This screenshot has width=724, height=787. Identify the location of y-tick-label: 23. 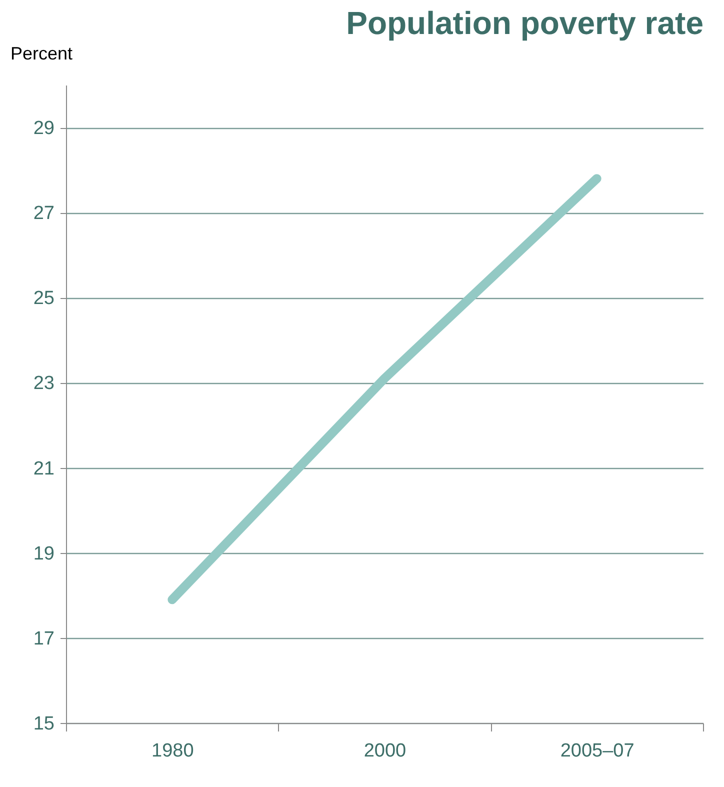
(43, 383).